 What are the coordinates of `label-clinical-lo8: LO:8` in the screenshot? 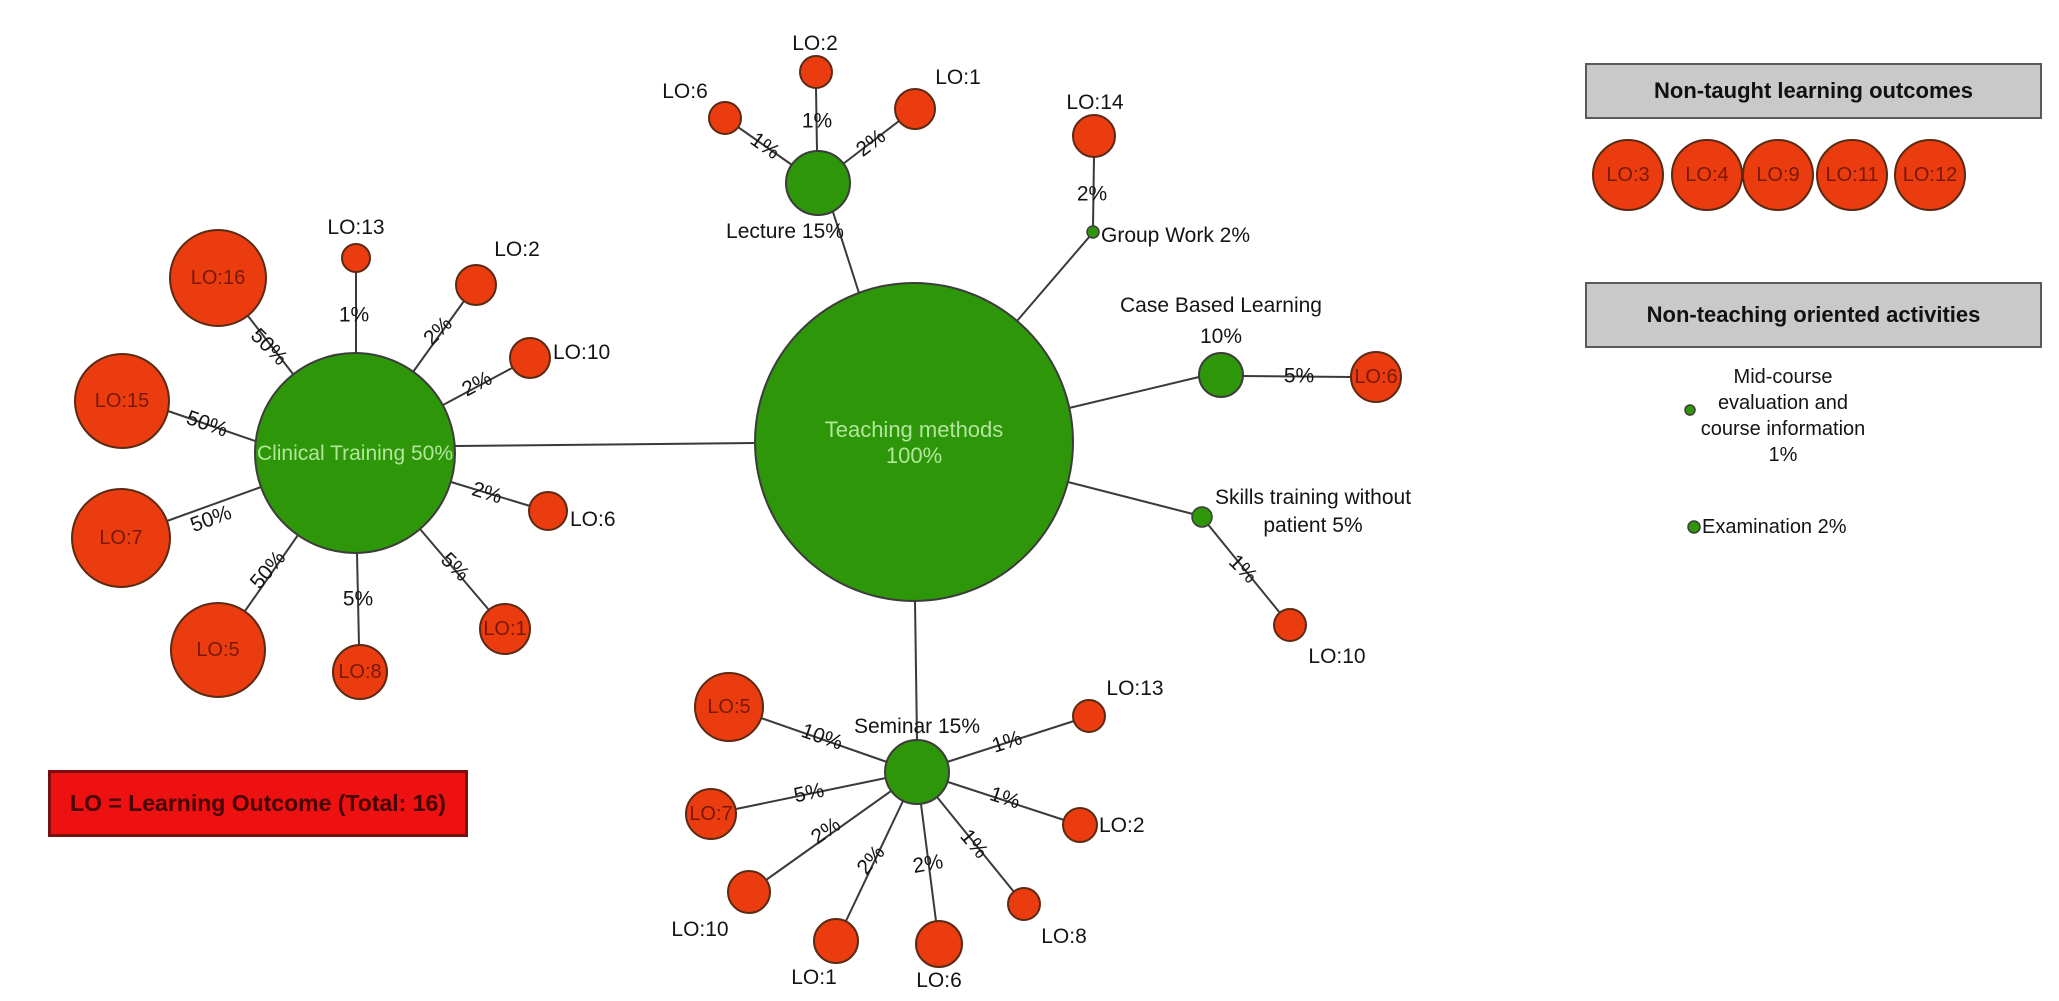 It's located at (359, 672).